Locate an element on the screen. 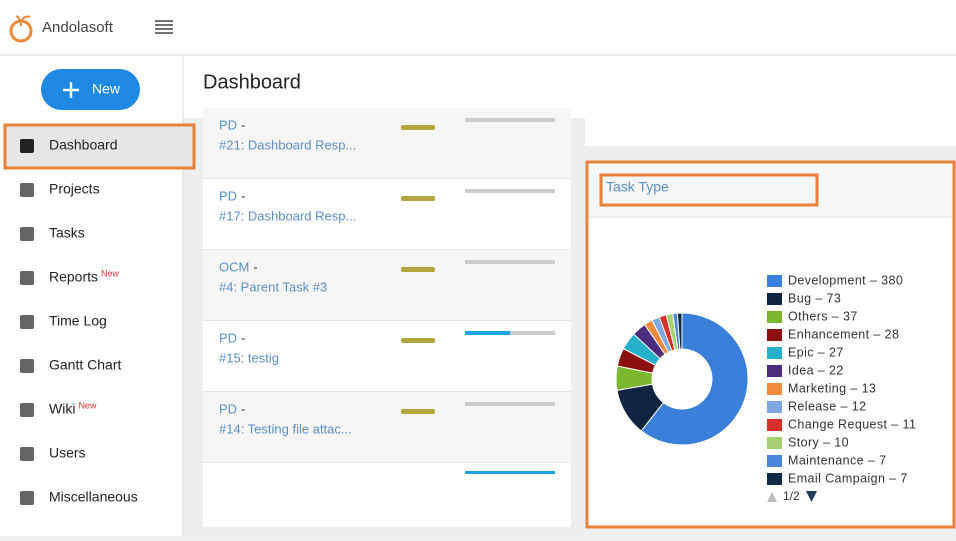 The image size is (956, 541). legend-label: Email Campaign – 7 is located at coordinates (848, 478).